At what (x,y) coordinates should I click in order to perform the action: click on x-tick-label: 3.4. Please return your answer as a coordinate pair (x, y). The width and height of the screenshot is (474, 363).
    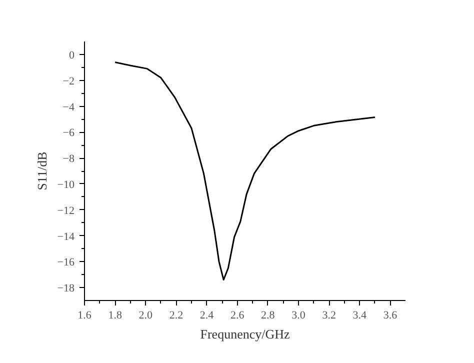
    Looking at the image, I should click on (360, 316).